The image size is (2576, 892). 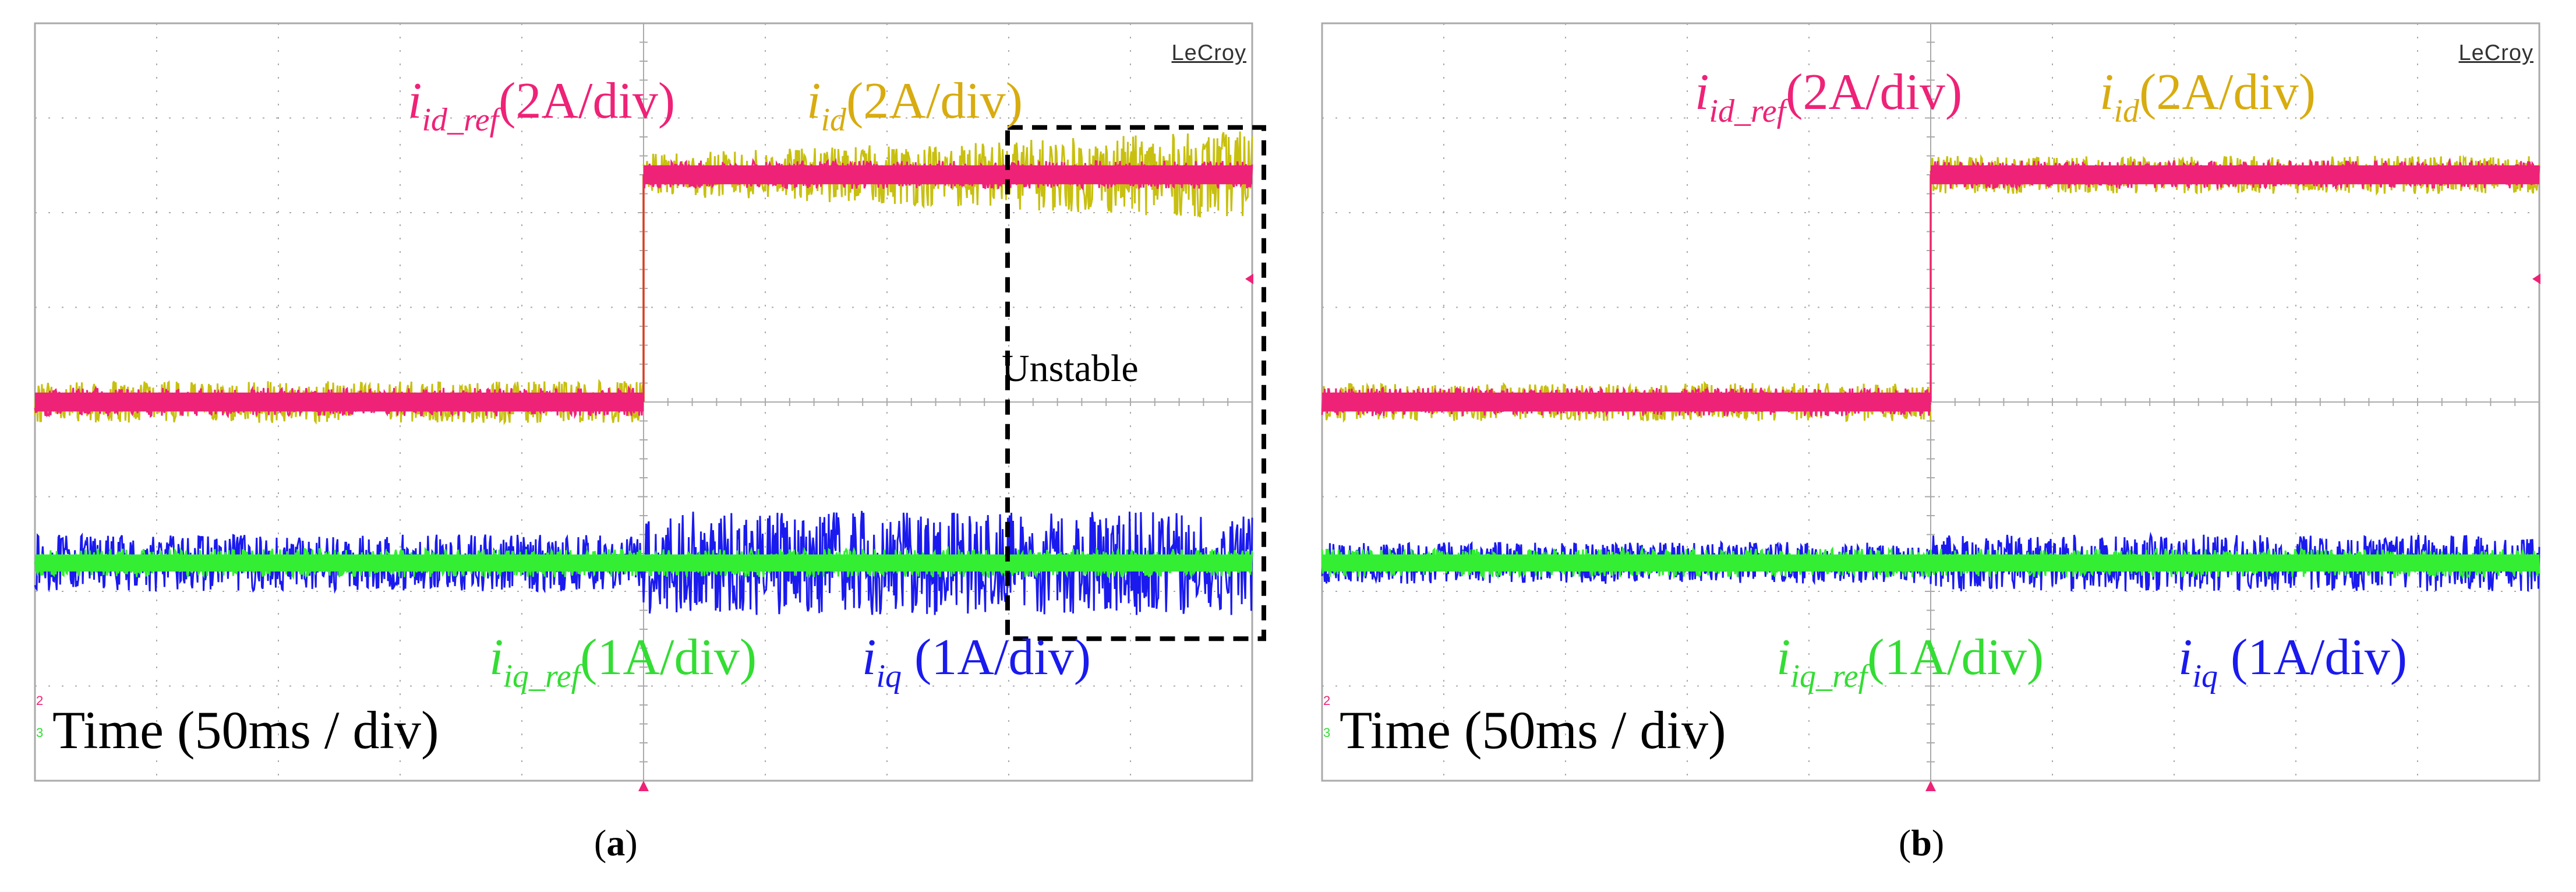 I want to click on unstable-region-box, so click(x=1135, y=383).